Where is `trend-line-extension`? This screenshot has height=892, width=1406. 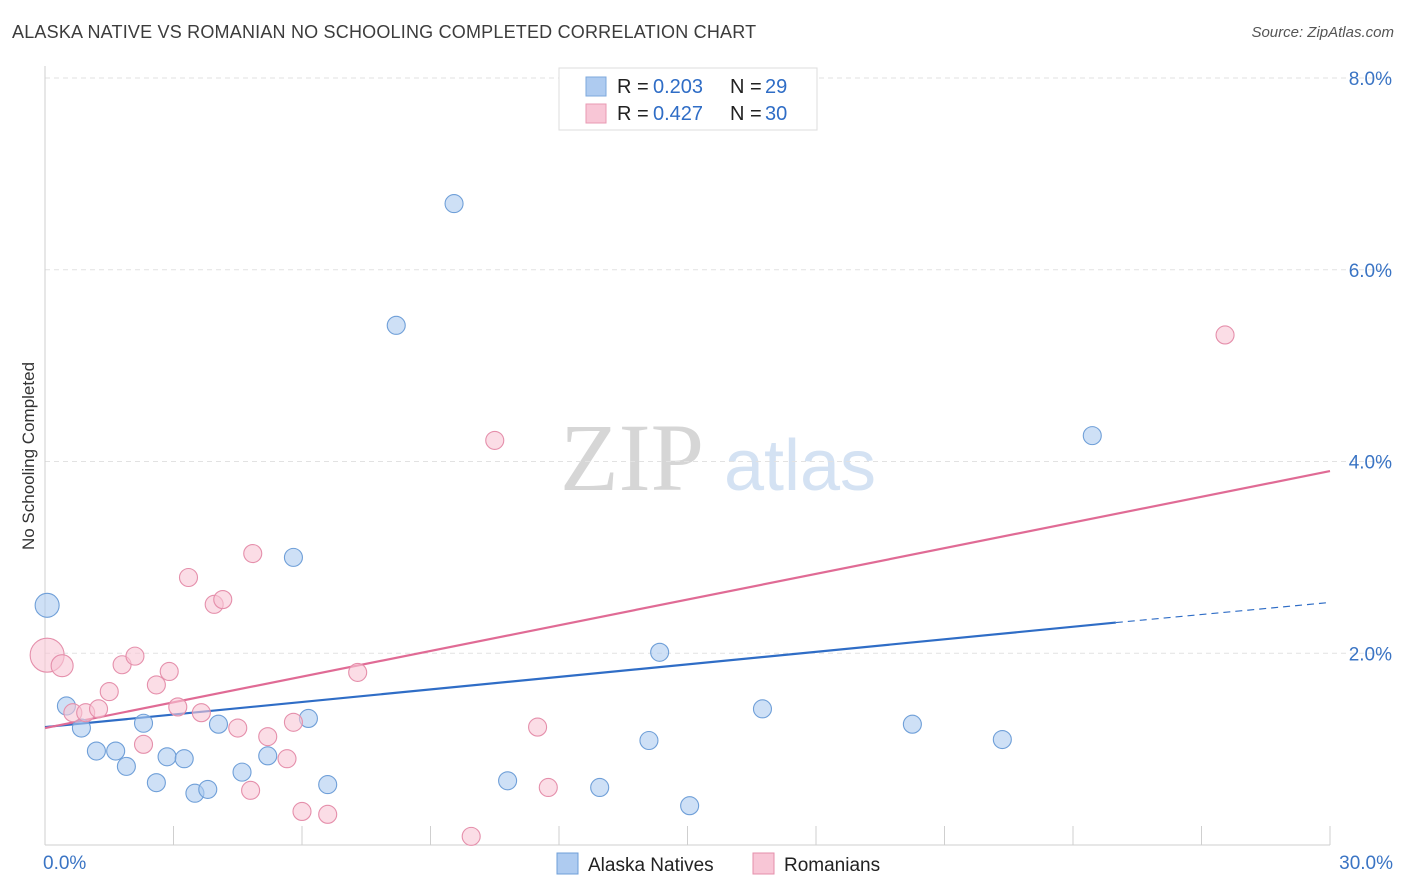
trend-line-extension is located at coordinates (1223, 612).